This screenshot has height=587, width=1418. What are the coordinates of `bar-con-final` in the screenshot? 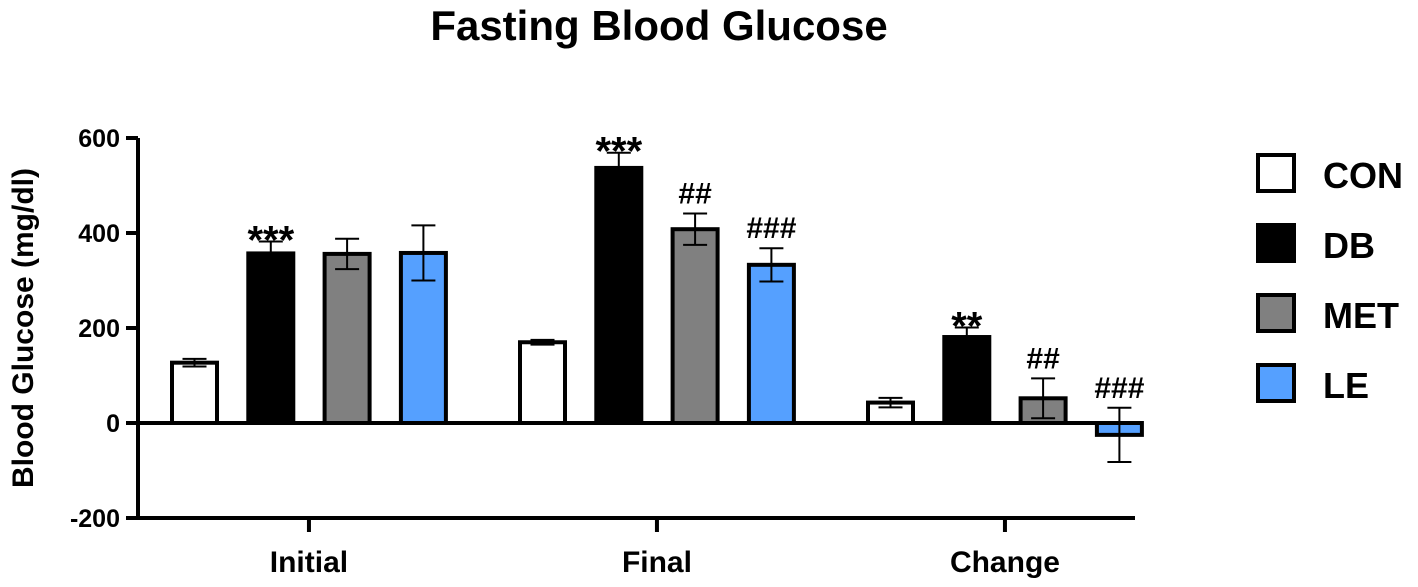 It's located at (542, 382).